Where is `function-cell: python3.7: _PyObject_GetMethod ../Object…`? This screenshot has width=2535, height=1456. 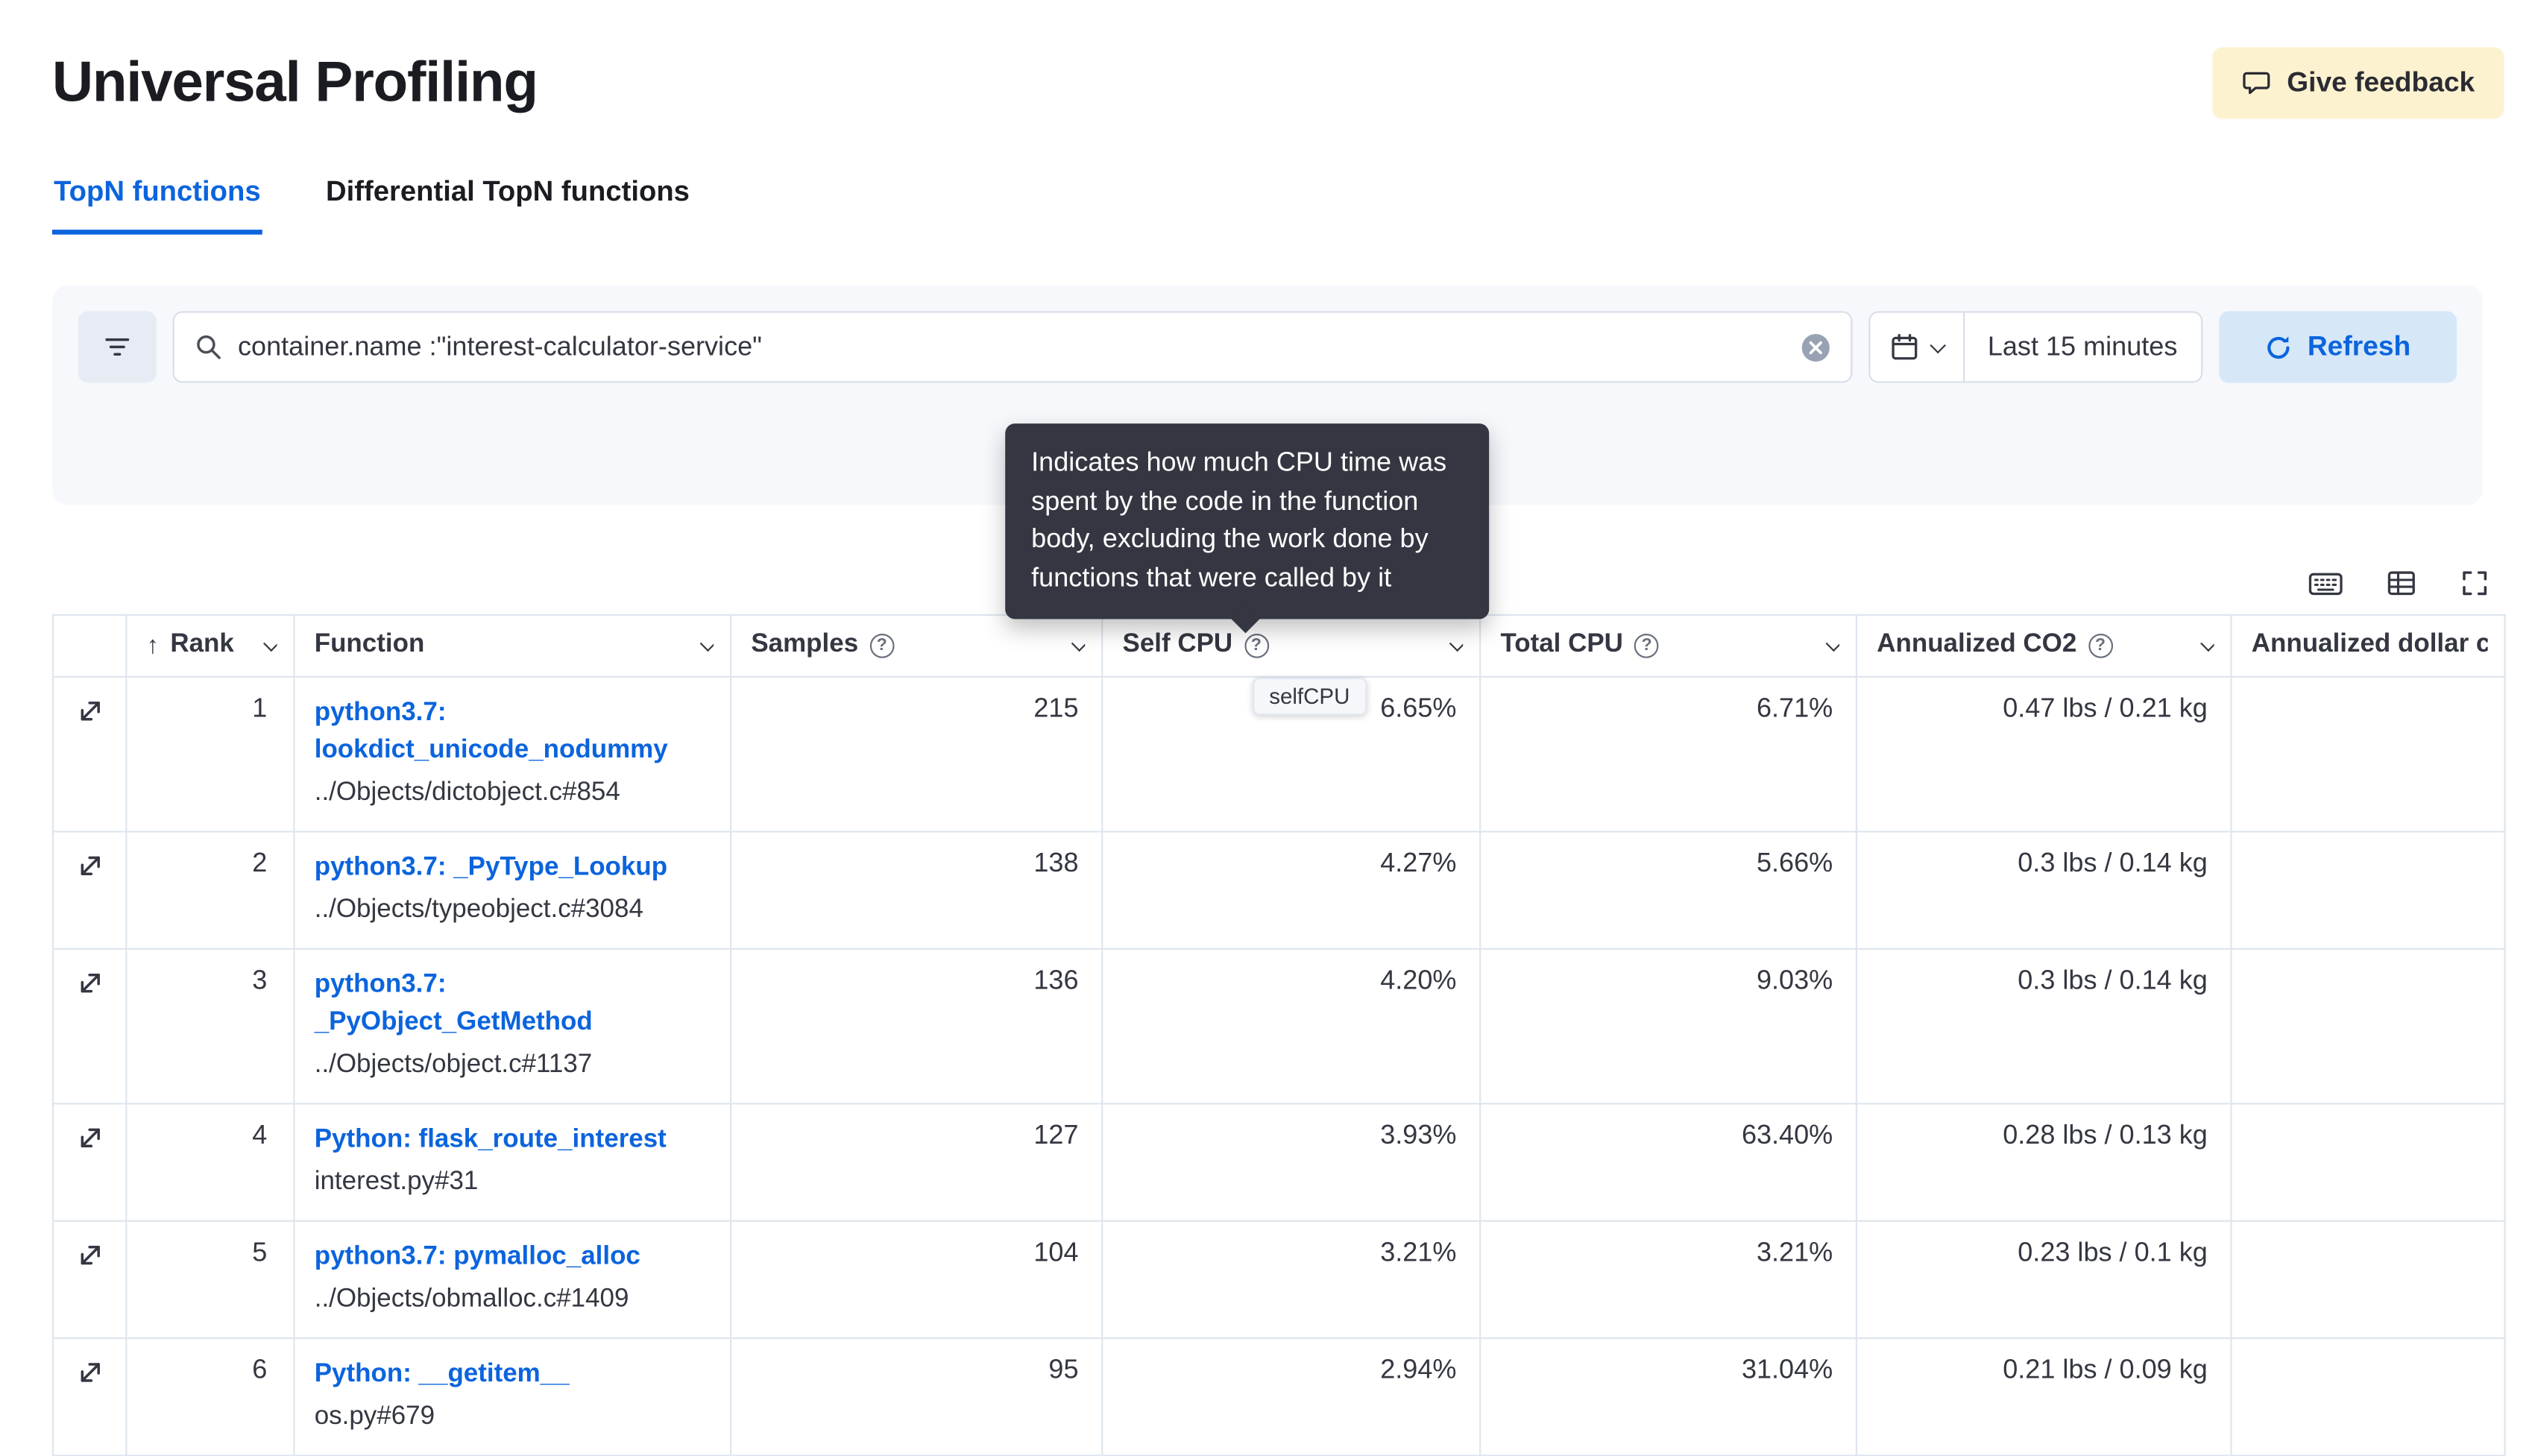 function-cell: python3.7: _PyObject_GetMethod ../Object… is located at coordinates (512, 1026).